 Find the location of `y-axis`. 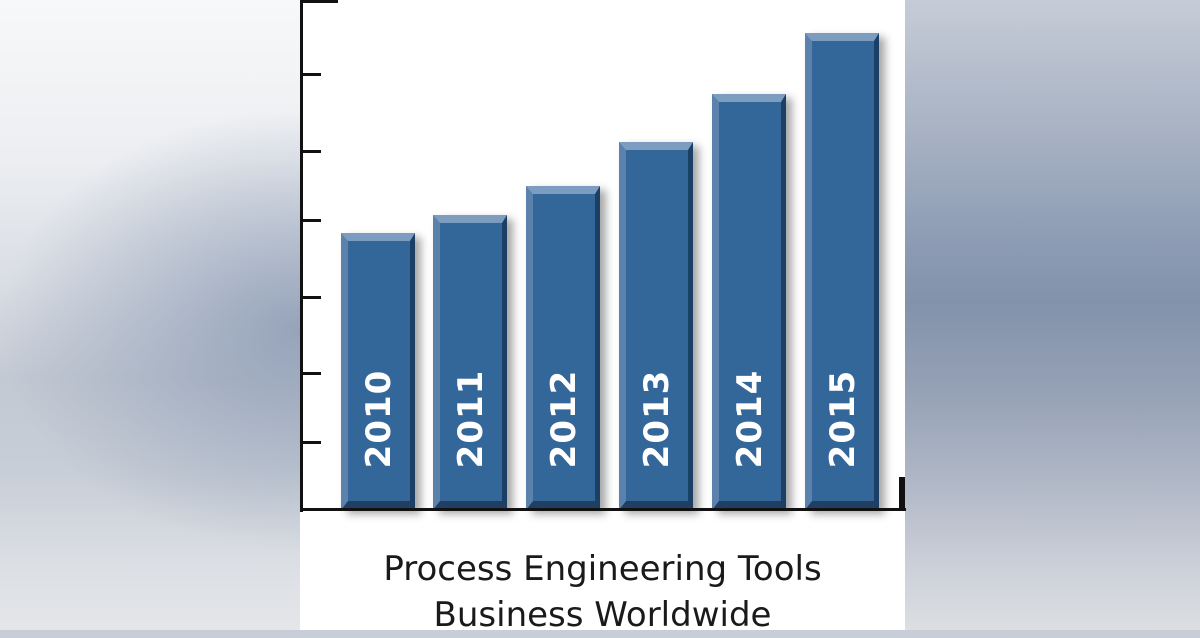

y-axis is located at coordinates (301, 256).